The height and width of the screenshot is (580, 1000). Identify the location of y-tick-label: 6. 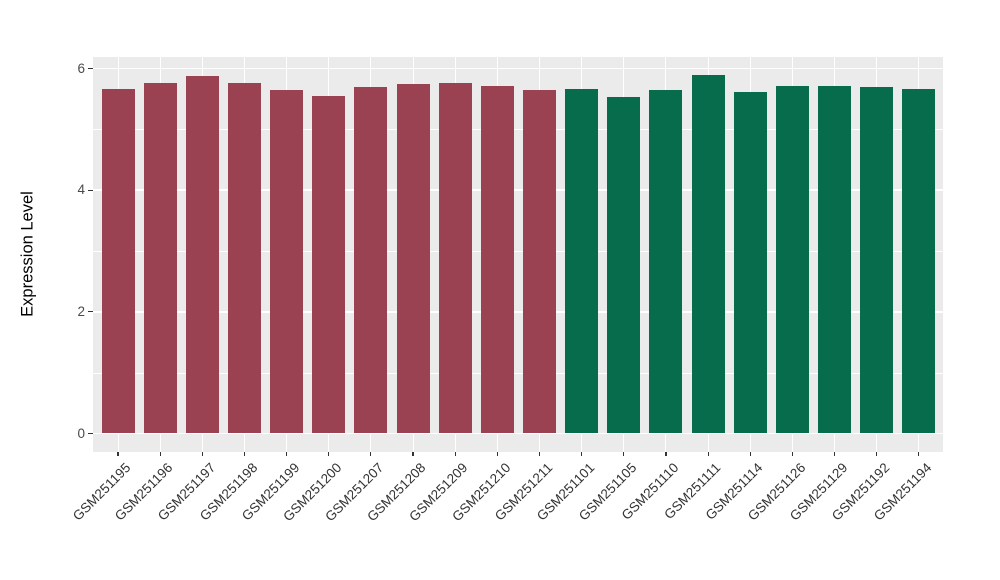
(81, 68).